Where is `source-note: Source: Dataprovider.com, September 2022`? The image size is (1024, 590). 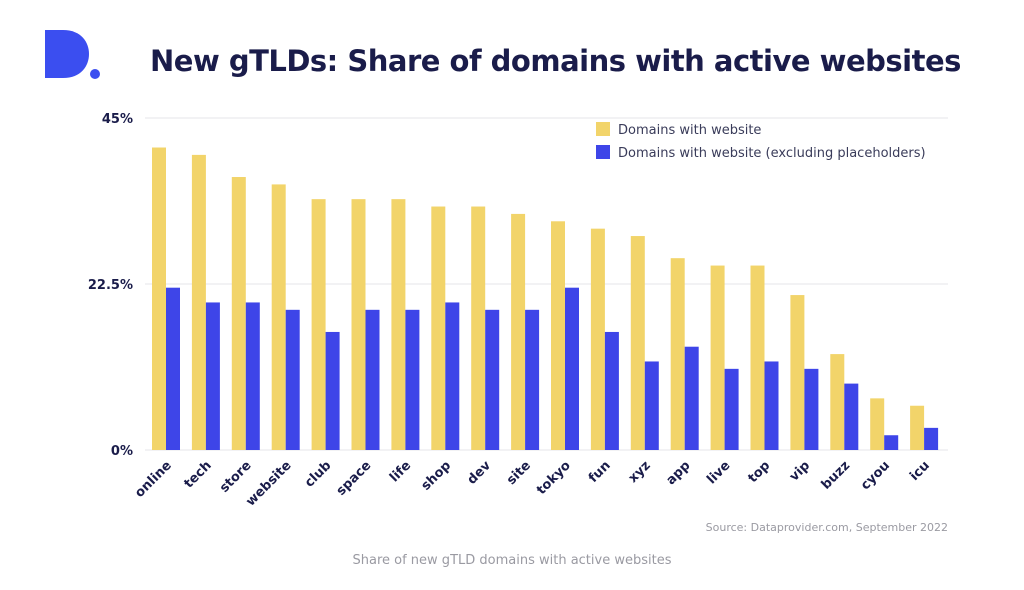
source-note: Source: Dataprovider.com, September 2022 is located at coordinates (827, 527).